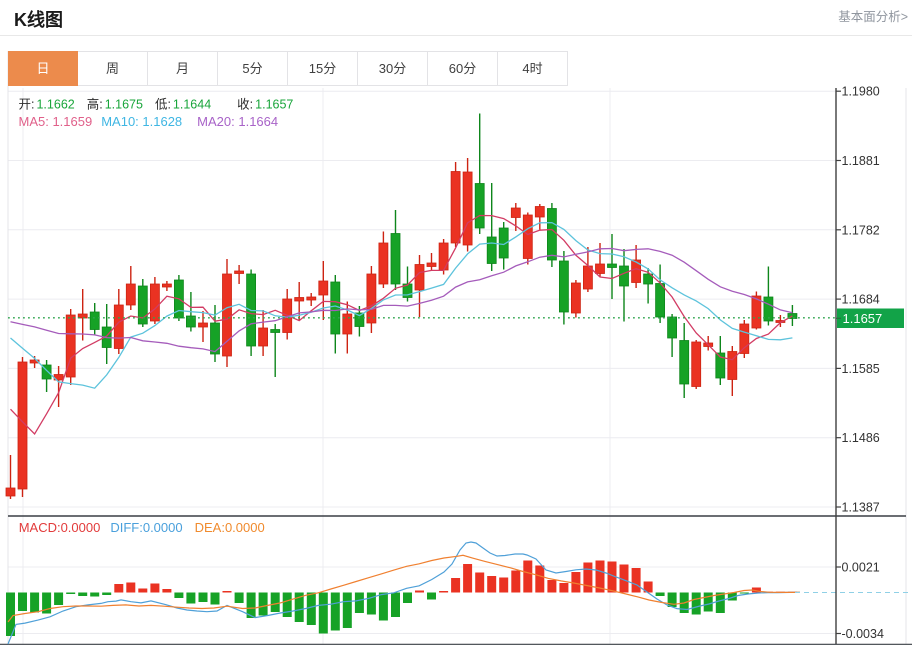 The height and width of the screenshot is (645, 912). I want to click on svg-text: 1.1881, so click(861, 161).